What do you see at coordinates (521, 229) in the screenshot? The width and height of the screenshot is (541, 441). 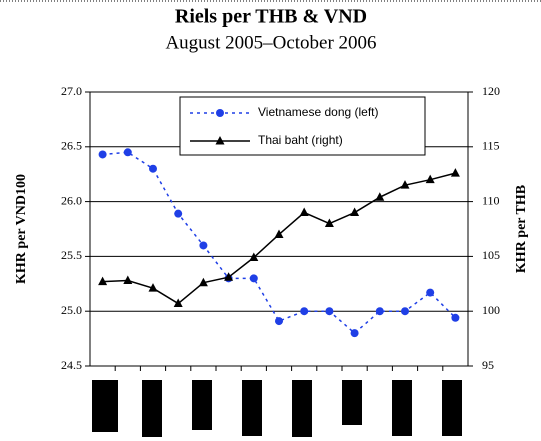 I see `y2-axis-title: KHR per THB` at bounding box center [521, 229].